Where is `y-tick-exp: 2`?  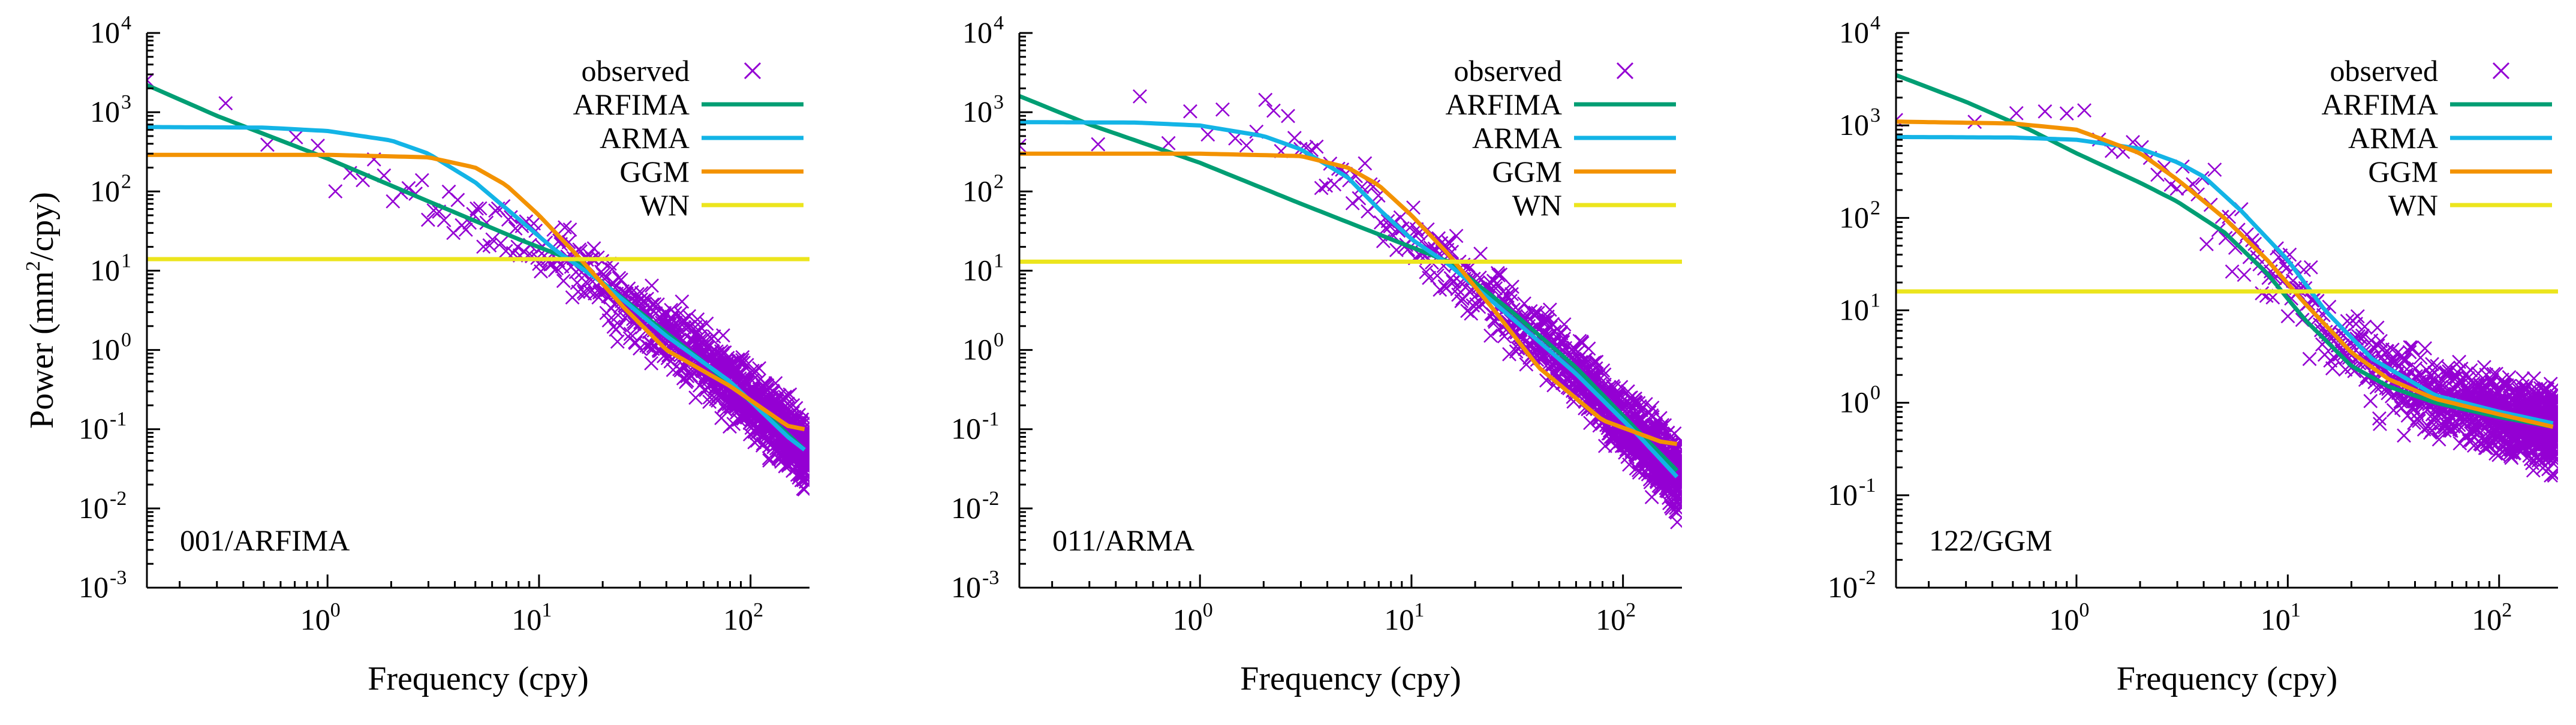 y-tick-exp: 2 is located at coordinates (126, 181).